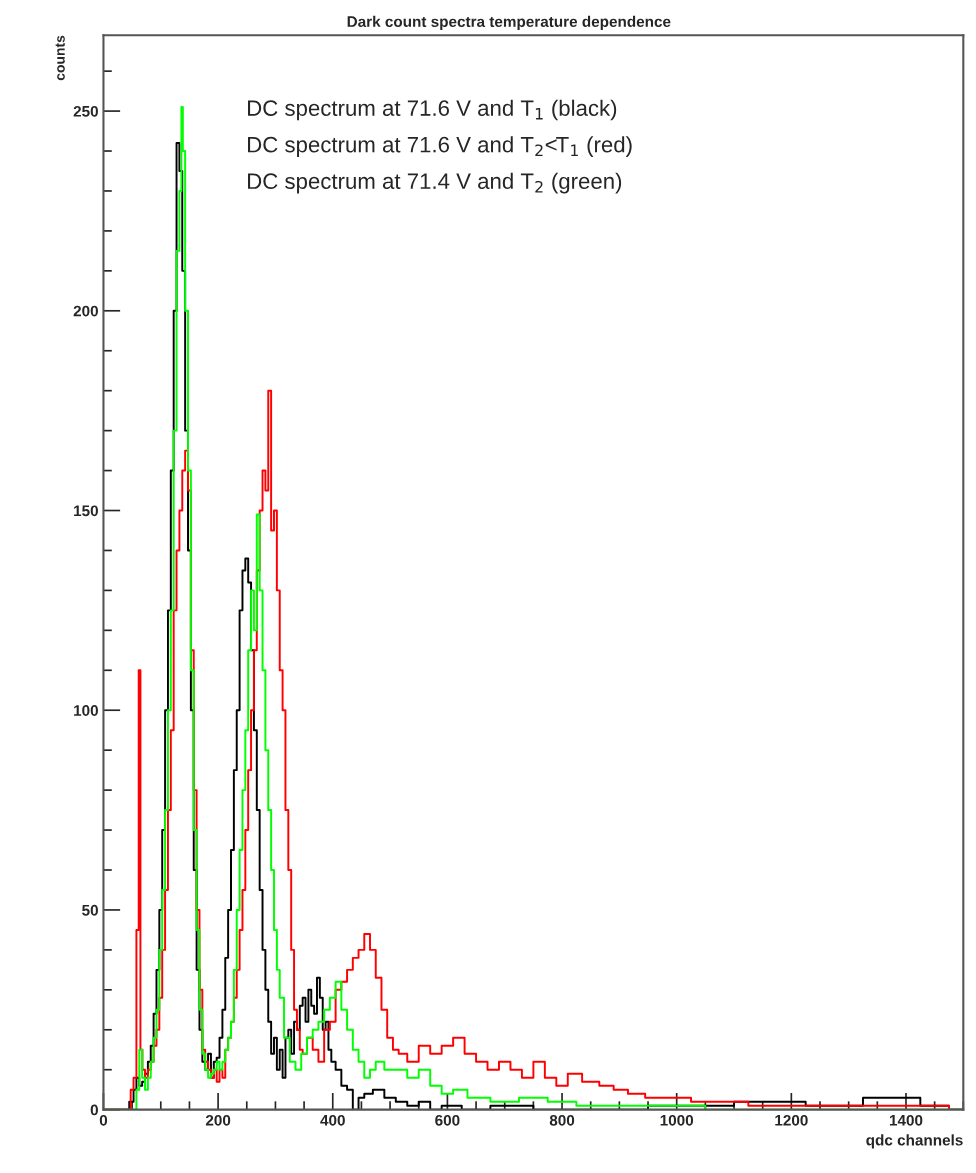 The height and width of the screenshot is (1173, 976). What do you see at coordinates (60, 58) in the screenshot?
I see `y-axis-title: counts` at bounding box center [60, 58].